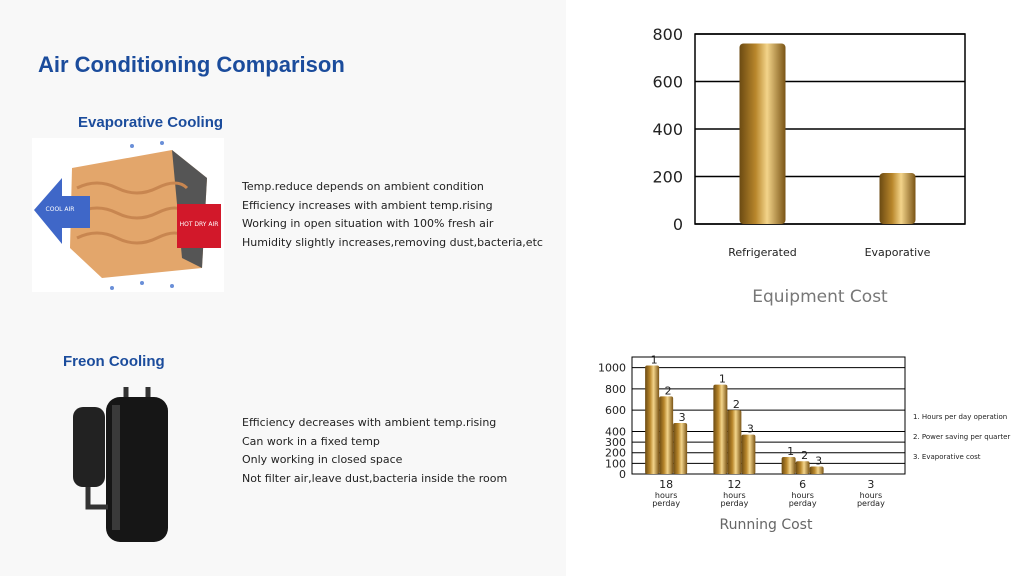 The height and width of the screenshot is (576, 1024). What do you see at coordinates (762, 252) in the screenshot?
I see `x-tick-label: Refrigerated` at bounding box center [762, 252].